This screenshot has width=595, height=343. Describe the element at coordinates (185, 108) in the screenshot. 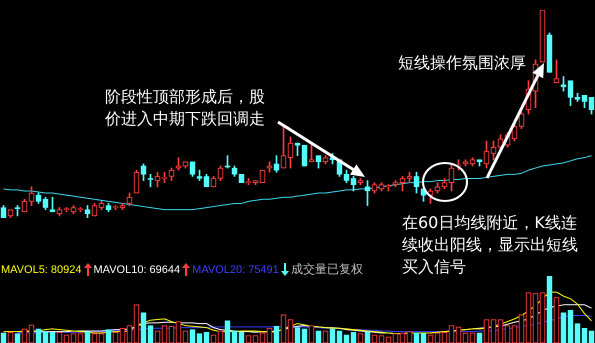

I see `annotation: 阶段性顶部形成后，股价进入中期下跌回调走` at that location.